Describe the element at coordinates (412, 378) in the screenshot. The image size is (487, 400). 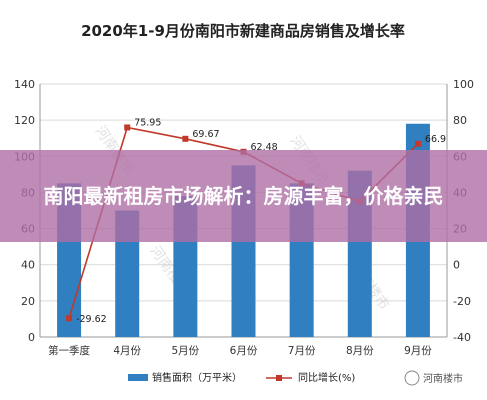
I see `wechat-icon` at that location.